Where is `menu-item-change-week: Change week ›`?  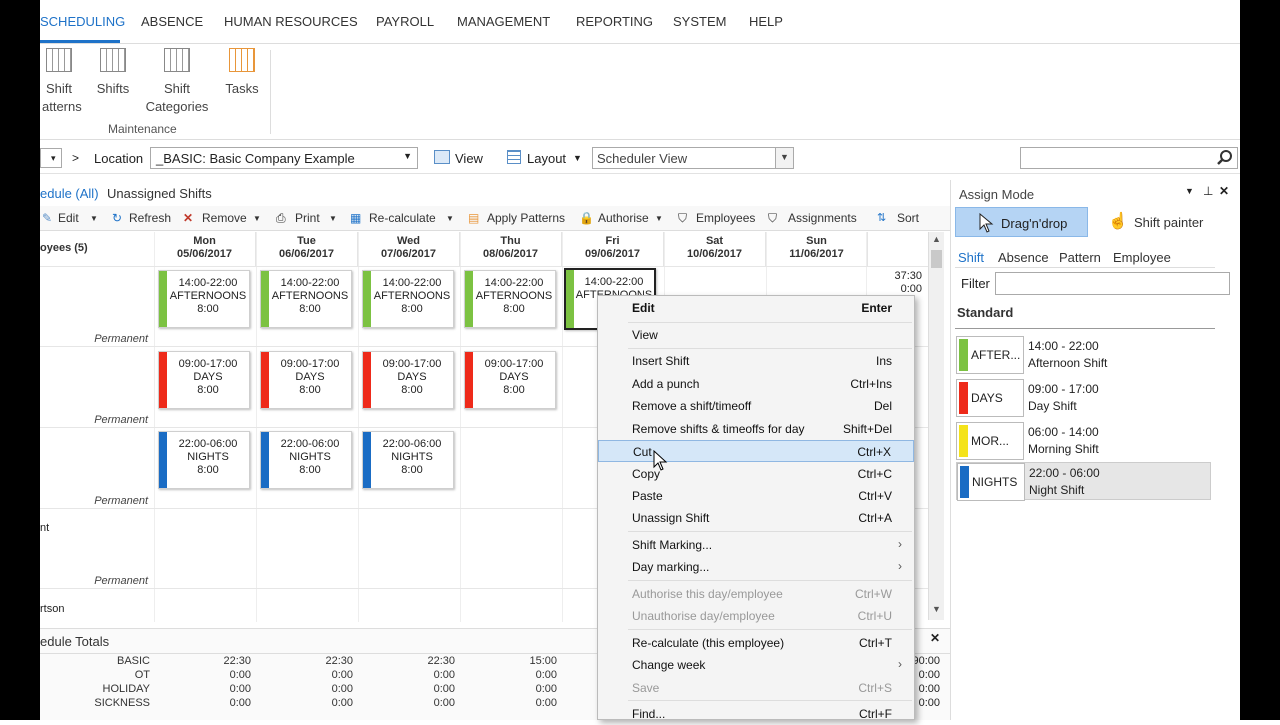
menu-item-change-week: Change week › is located at coordinates (767, 664).